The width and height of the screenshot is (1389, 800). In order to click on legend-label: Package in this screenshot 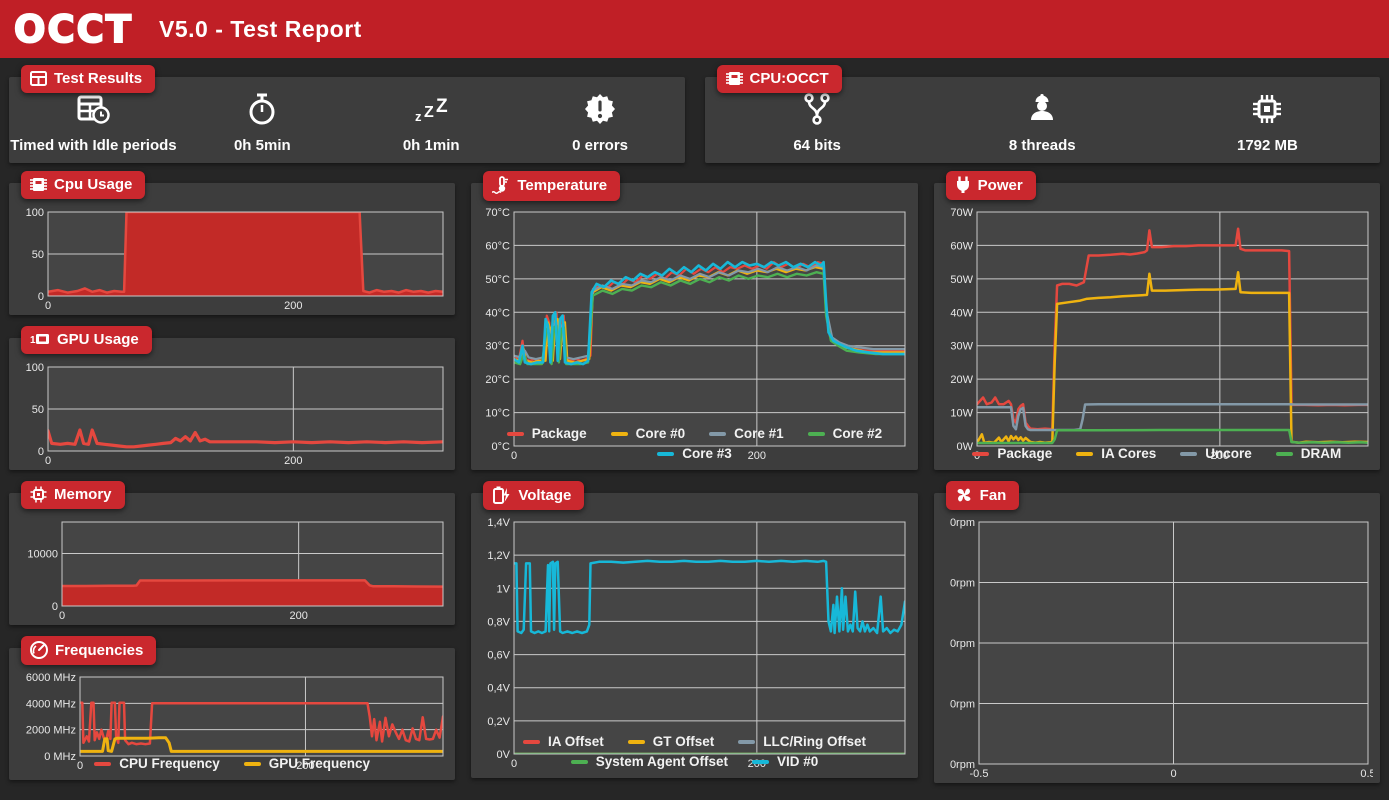, I will do `click(559, 433)`.